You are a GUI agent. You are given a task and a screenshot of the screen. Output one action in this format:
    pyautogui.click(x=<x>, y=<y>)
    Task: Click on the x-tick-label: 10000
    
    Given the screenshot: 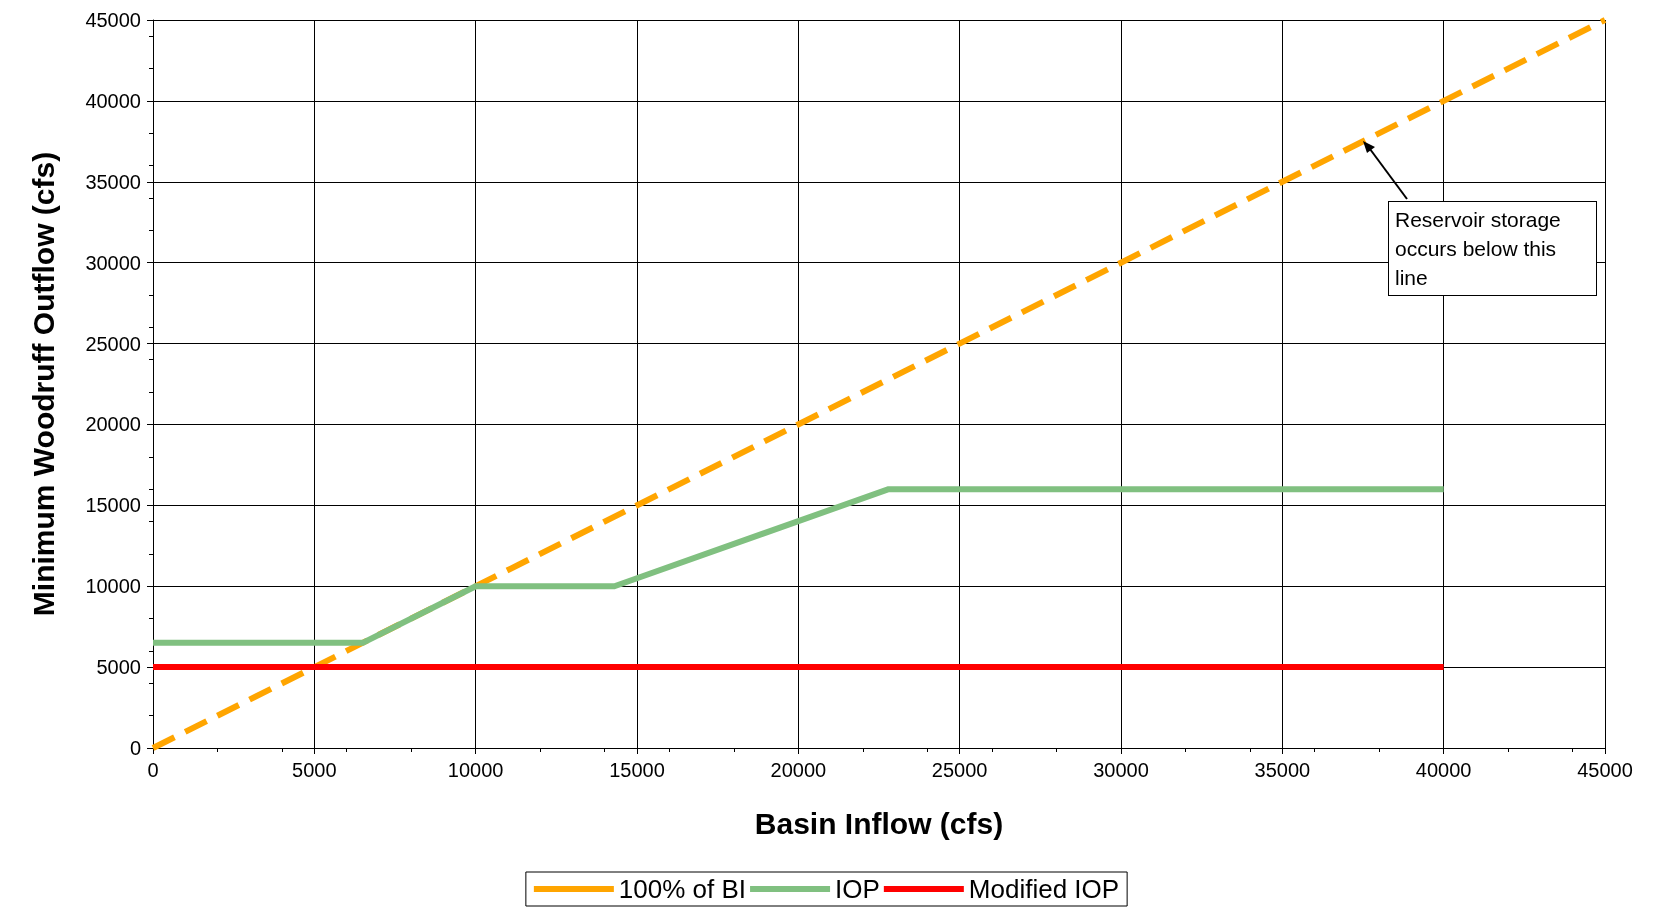 What is the action you would take?
    pyautogui.click(x=475, y=770)
    